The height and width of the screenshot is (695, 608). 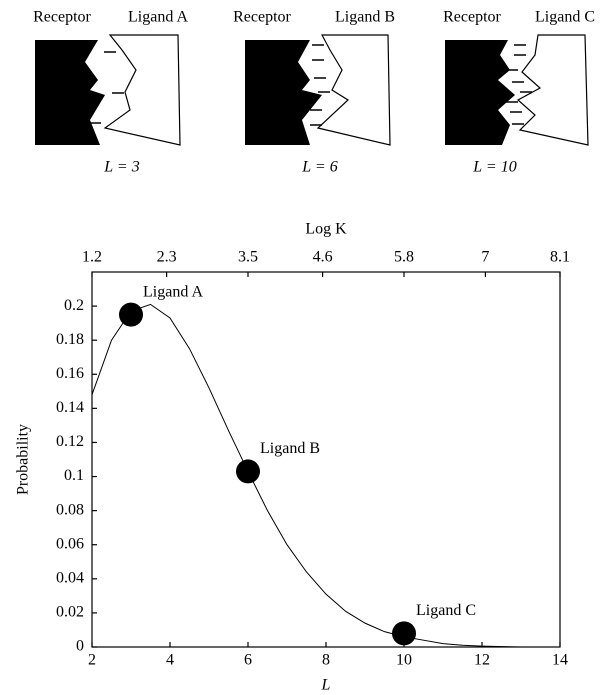 I want to click on panel: Receptor Ligand C L = 10, so click(x=519, y=92).